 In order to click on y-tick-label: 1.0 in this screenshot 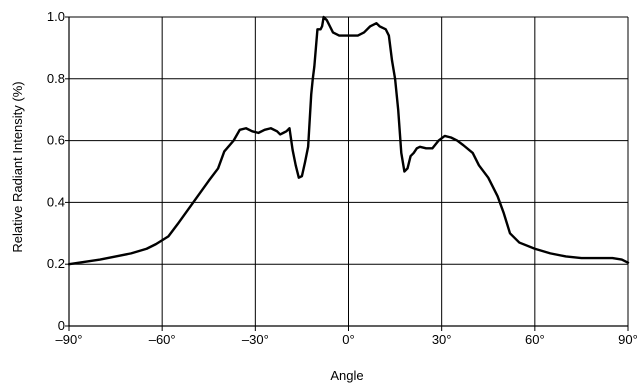, I will do `click(56, 16)`.